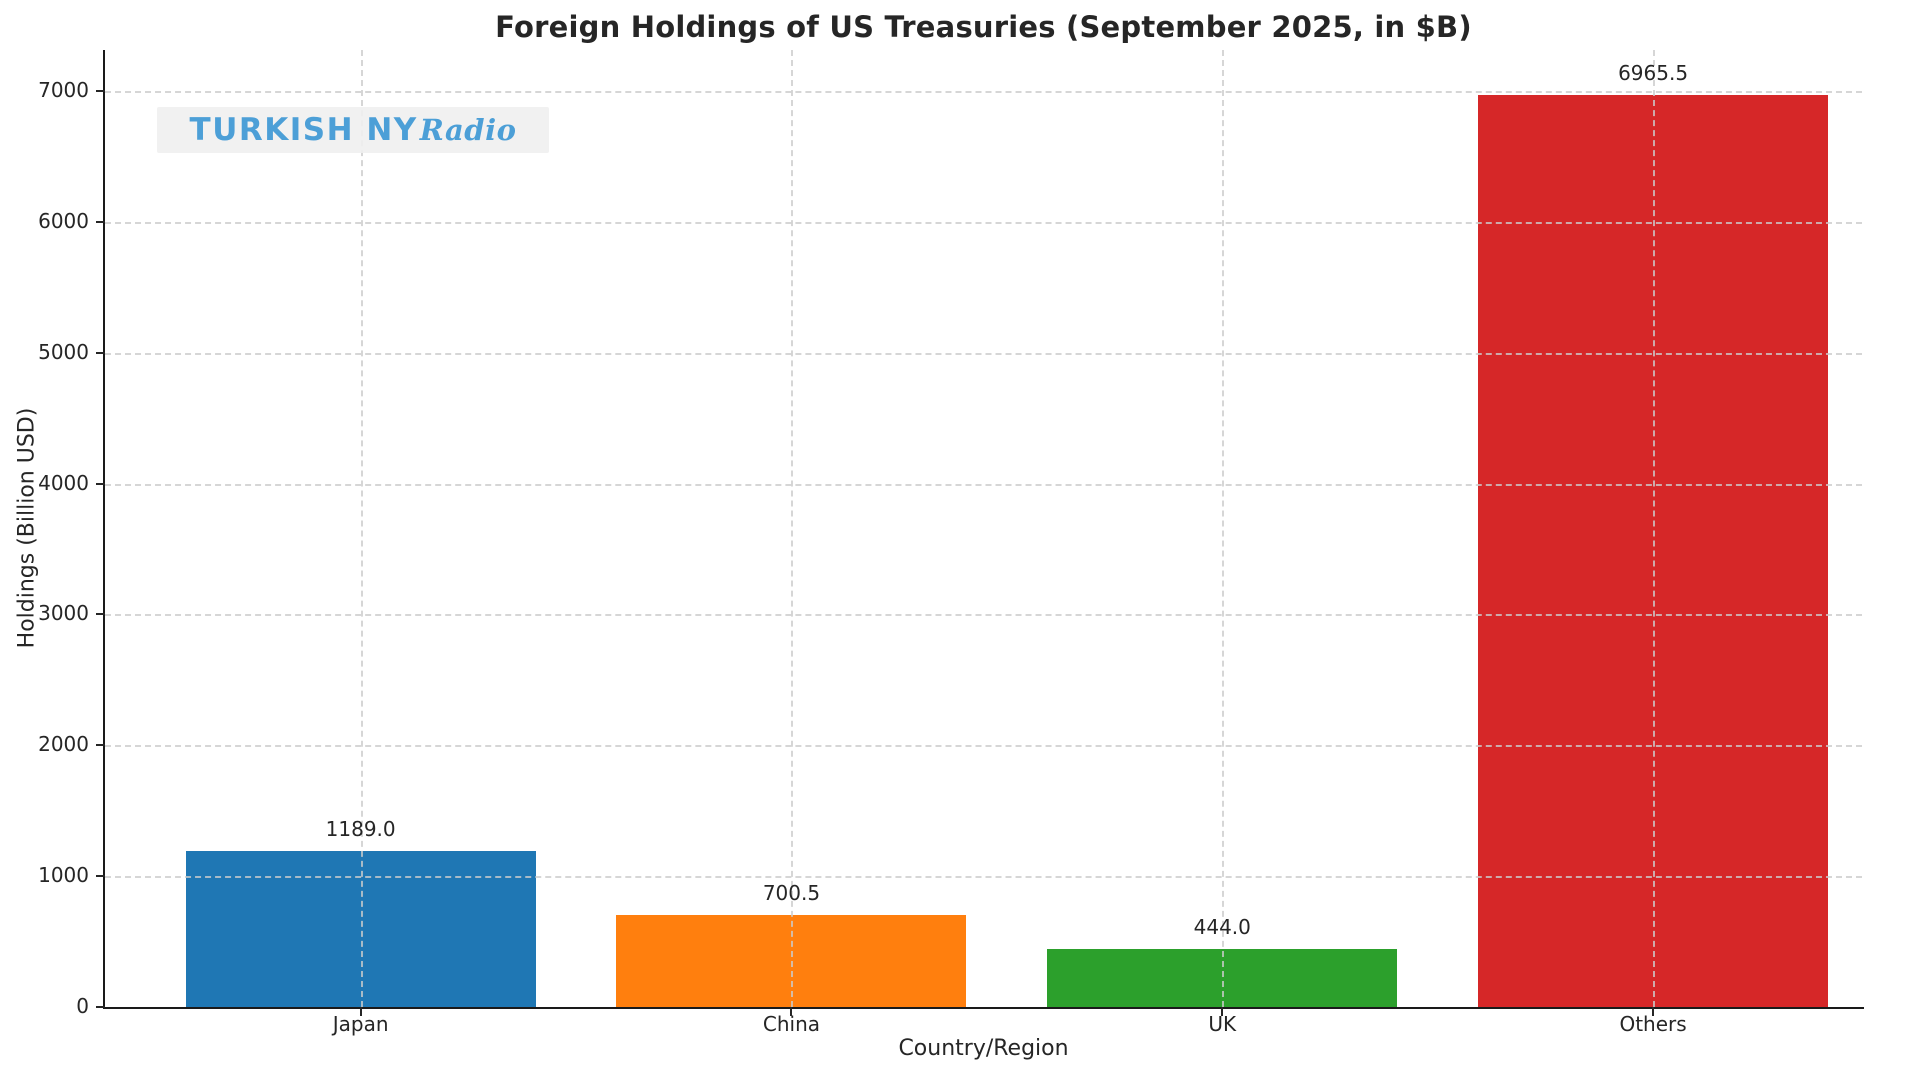  I want to click on y-tick-label-1000: 1000, so click(63, 875).